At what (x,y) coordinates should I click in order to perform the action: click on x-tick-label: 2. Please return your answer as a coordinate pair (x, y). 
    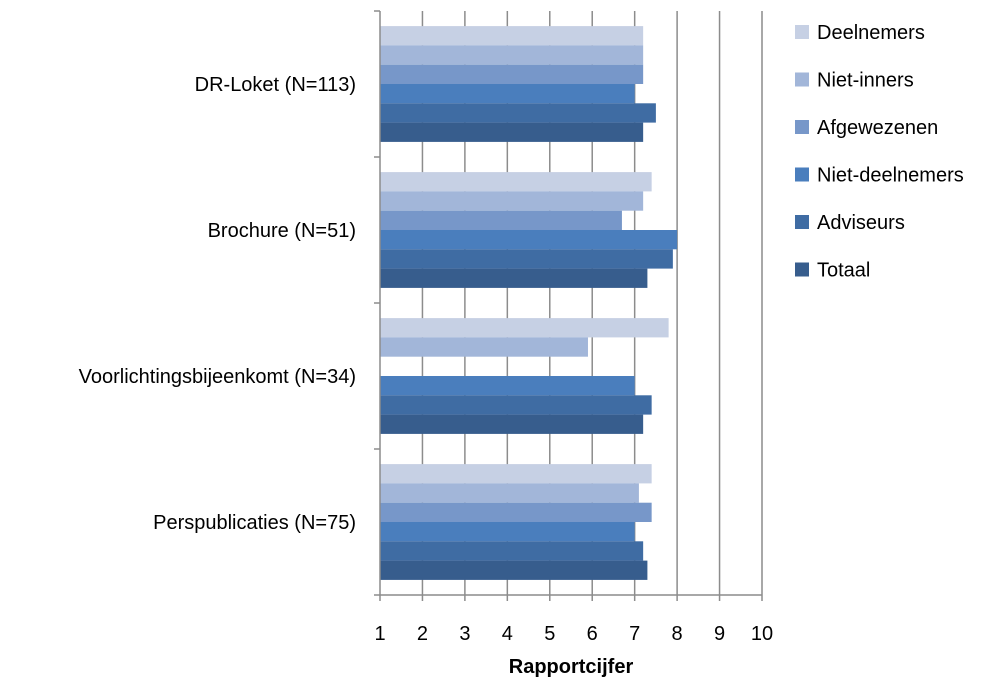
    Looking at the image, I should click on (422, 634).